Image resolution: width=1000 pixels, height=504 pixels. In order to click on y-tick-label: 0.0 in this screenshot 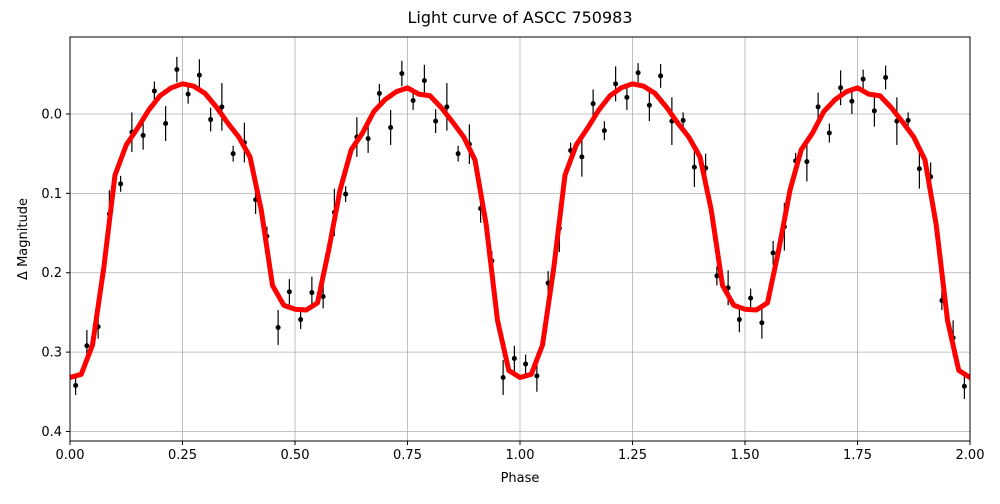, I will do `click(51, 114)`.